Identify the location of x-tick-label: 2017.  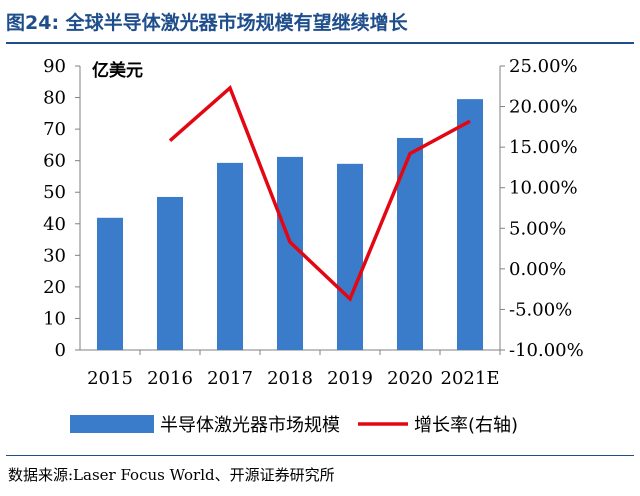
(230, 378).